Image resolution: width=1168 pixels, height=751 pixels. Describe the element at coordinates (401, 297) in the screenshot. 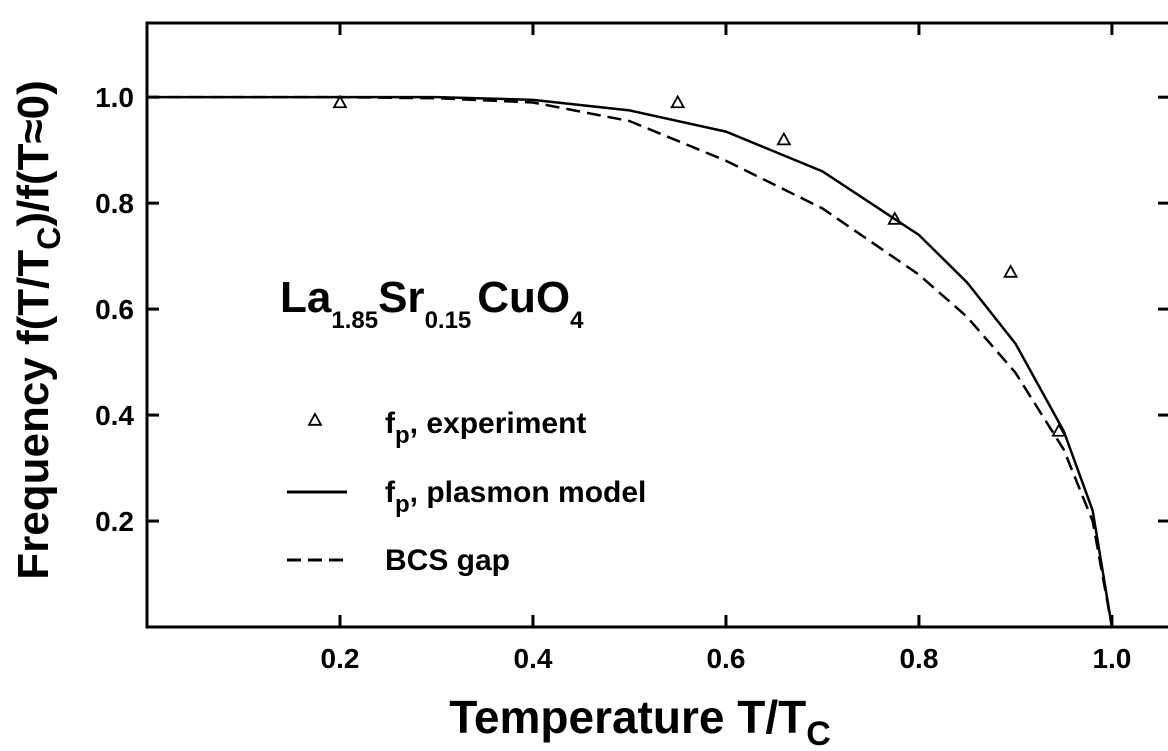

I see `annotation-text: Sr` at that location.